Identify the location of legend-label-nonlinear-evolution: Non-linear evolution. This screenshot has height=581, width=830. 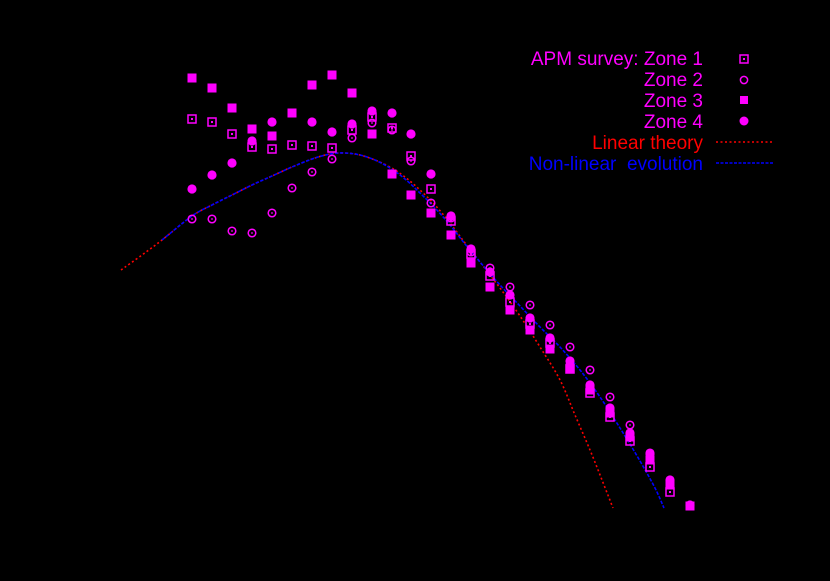
(616, 164).